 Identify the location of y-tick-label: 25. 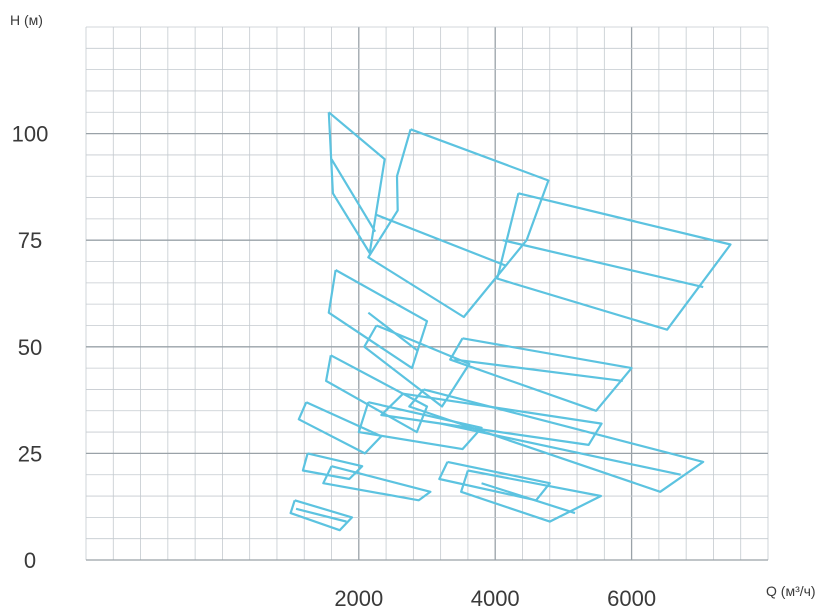
(30, 453).